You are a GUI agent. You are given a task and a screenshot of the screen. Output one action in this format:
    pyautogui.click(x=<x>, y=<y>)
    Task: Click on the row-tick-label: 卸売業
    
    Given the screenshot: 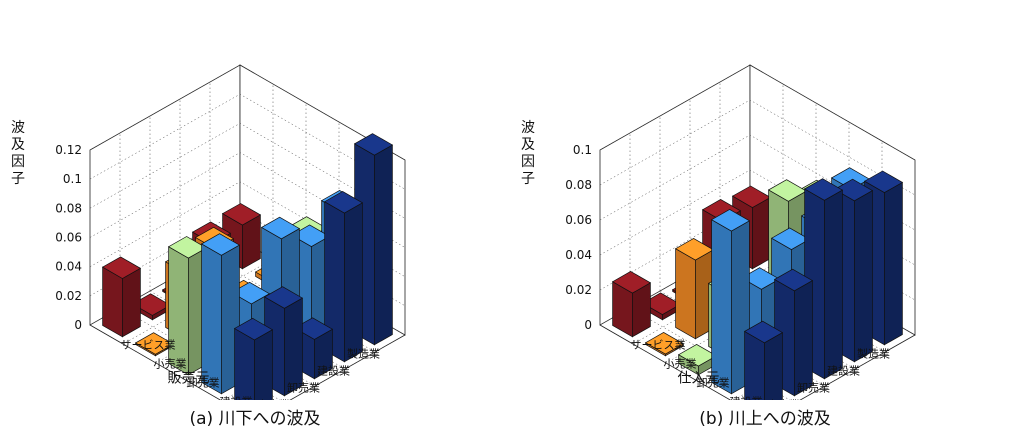 What is the action you would take?
    pyautogui.click(x=303, y=388)
    